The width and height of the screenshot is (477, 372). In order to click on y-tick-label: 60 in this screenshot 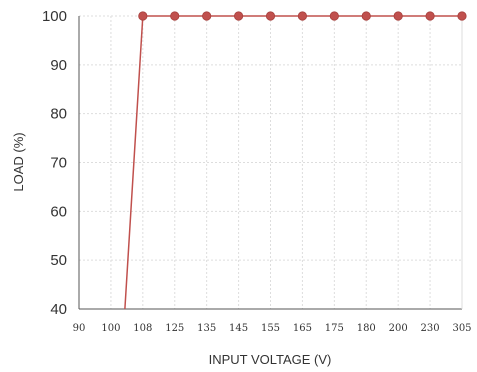, I will do `click(58, 211)`.